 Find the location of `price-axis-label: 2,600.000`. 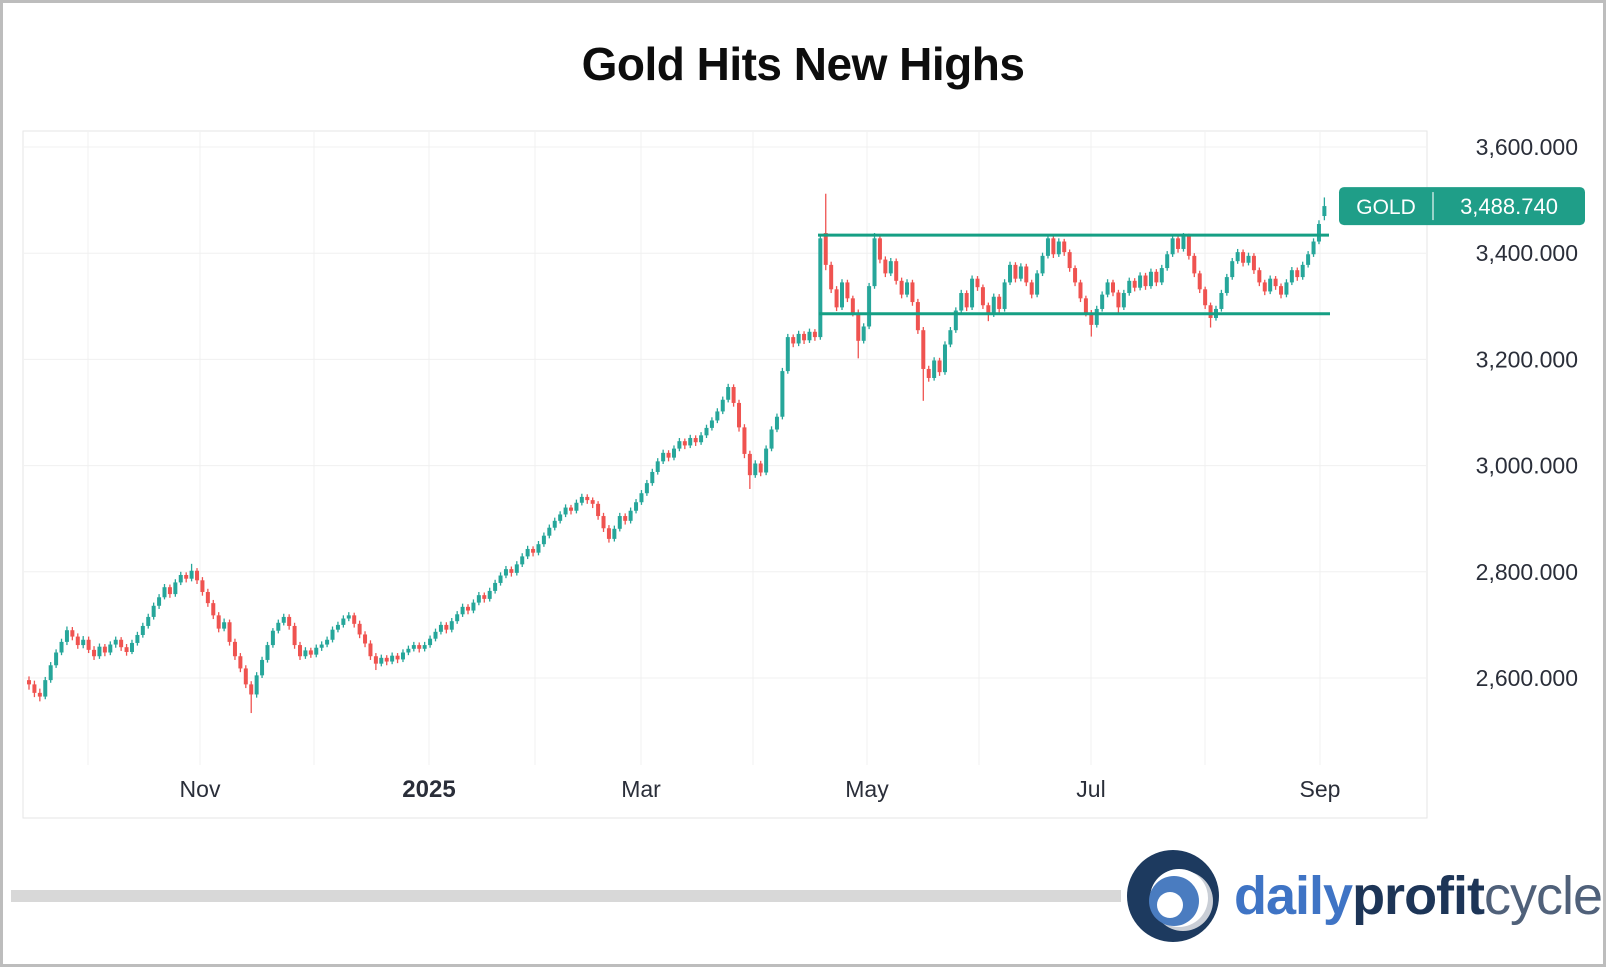

price-axis-label: 2,600.000 is located at coordinates (1527, 678).